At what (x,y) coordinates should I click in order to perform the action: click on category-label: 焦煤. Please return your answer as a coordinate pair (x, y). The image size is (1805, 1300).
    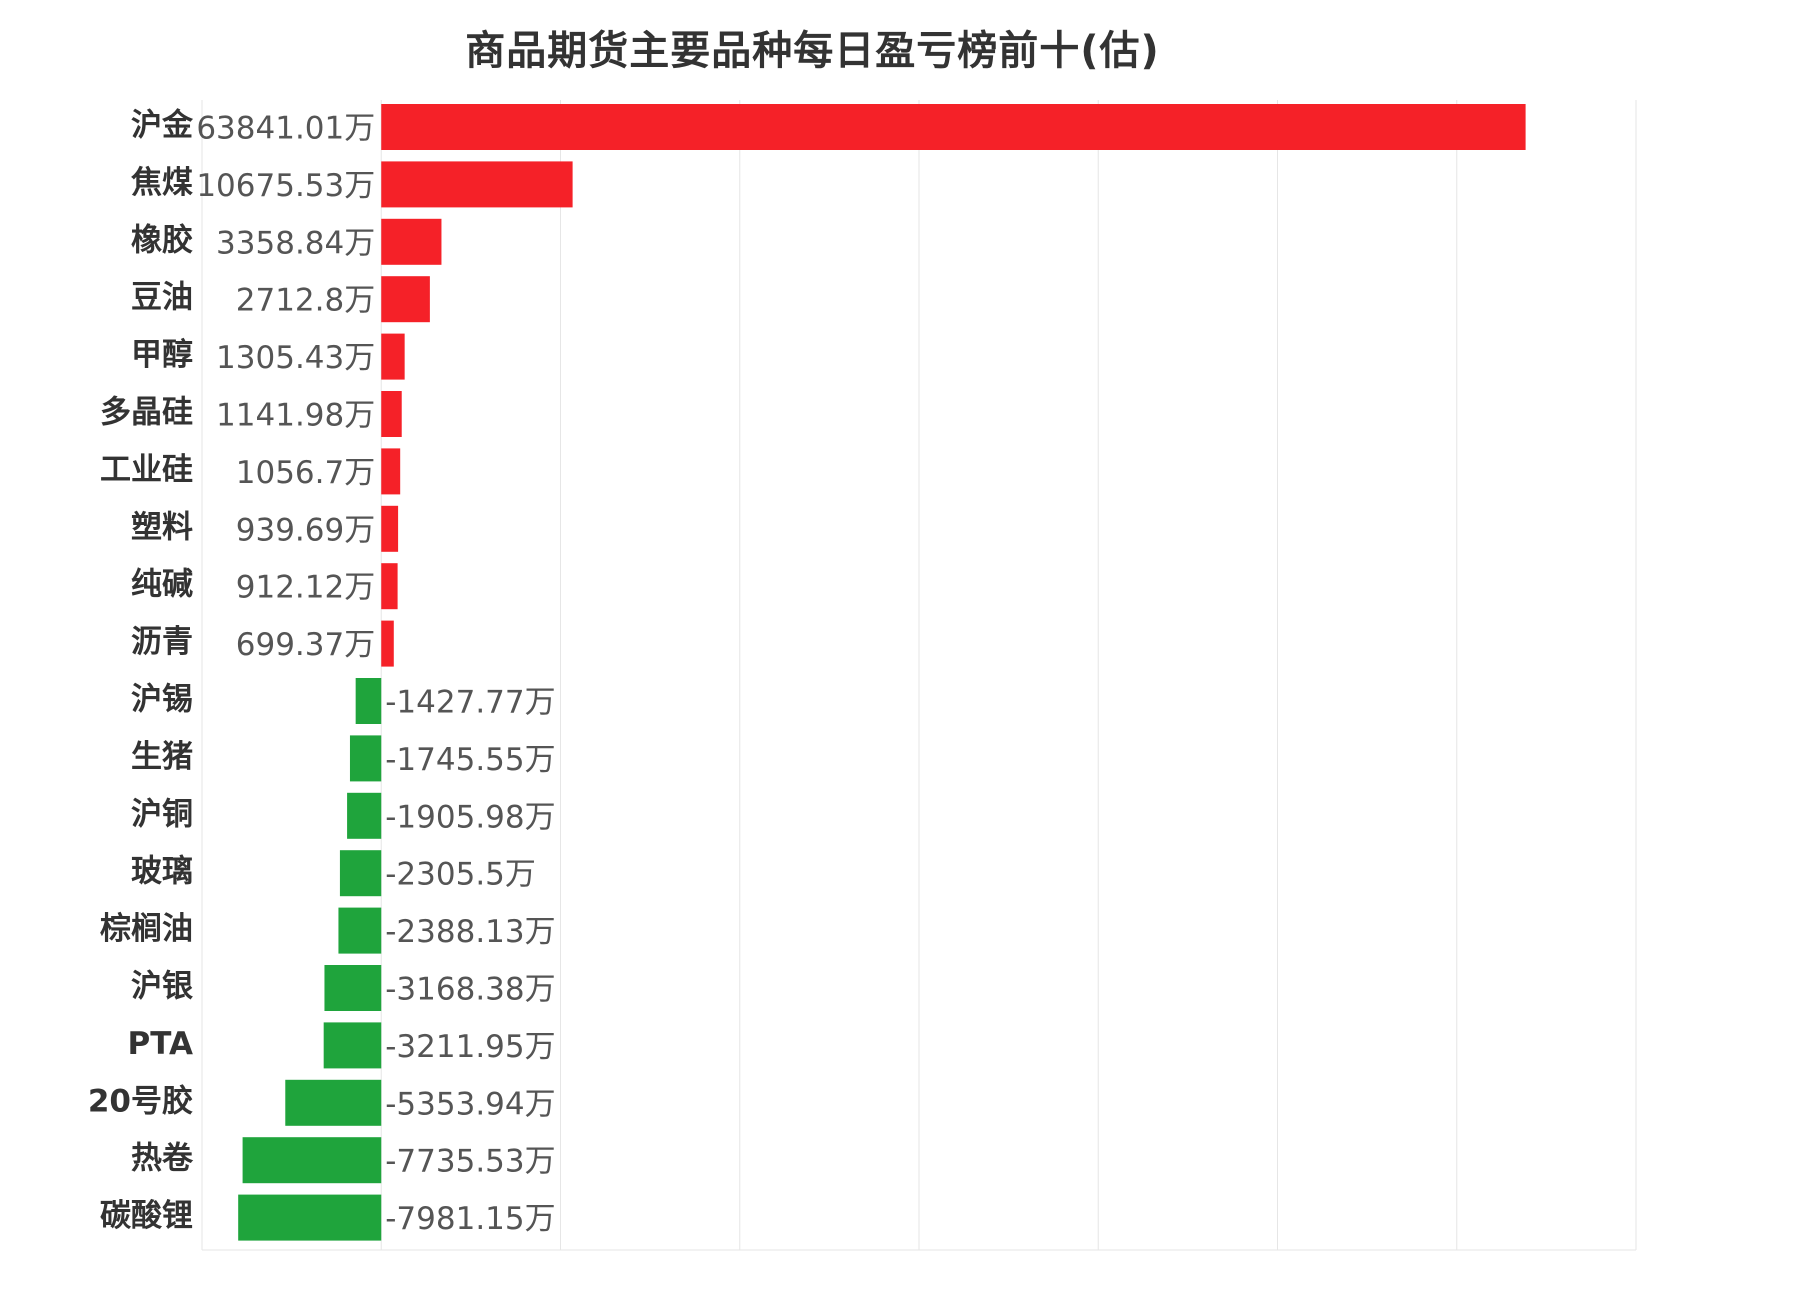
    Looking at the image, I should click on (162, 183).